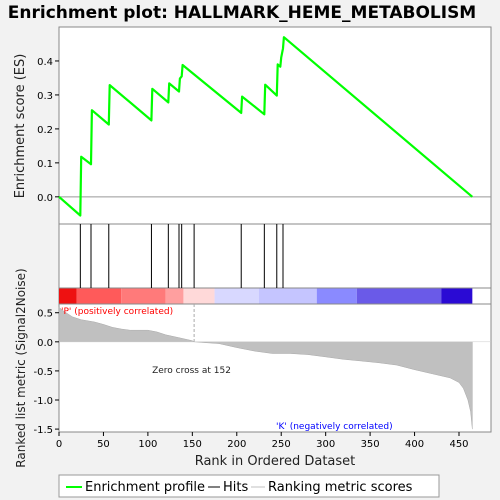  Describe the element at coordinates (235, 487) in the screenshot. I see `legend-label-hits: Hits` at that location.